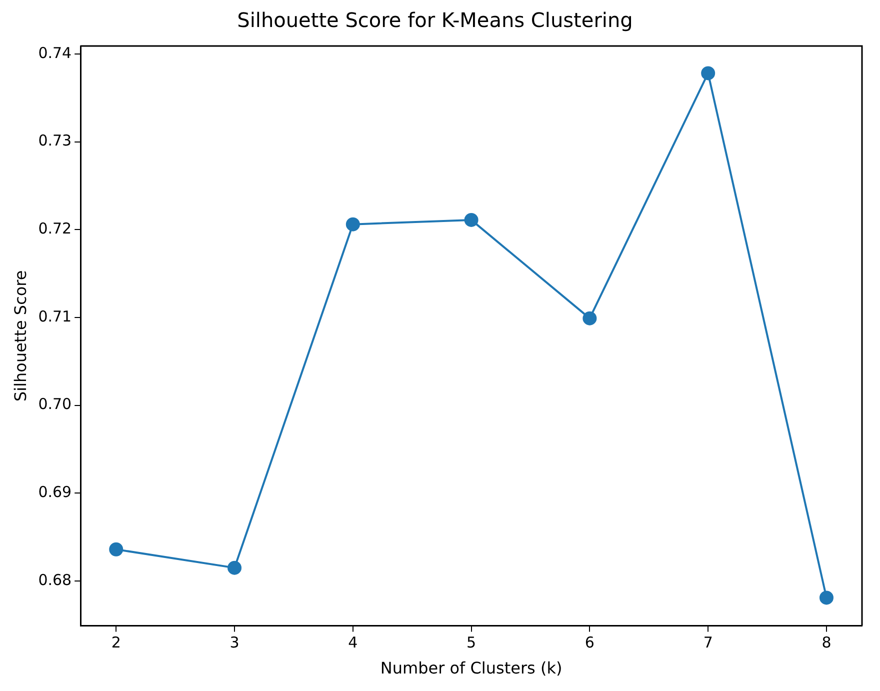  Describe the element at coordinates (20, 336) in the screenshot. I see `y-axis-title: Silhouette Score` at that location.